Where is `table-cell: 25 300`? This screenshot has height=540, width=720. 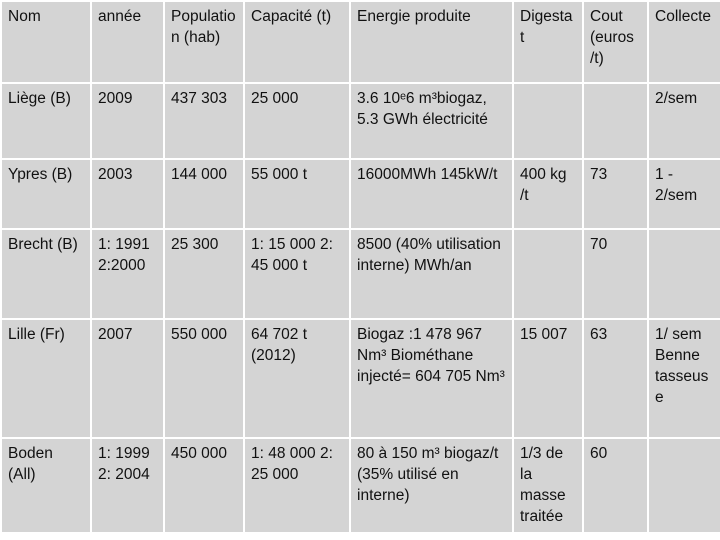 table-cell: 25 300 is located at coordinates (204, 274).